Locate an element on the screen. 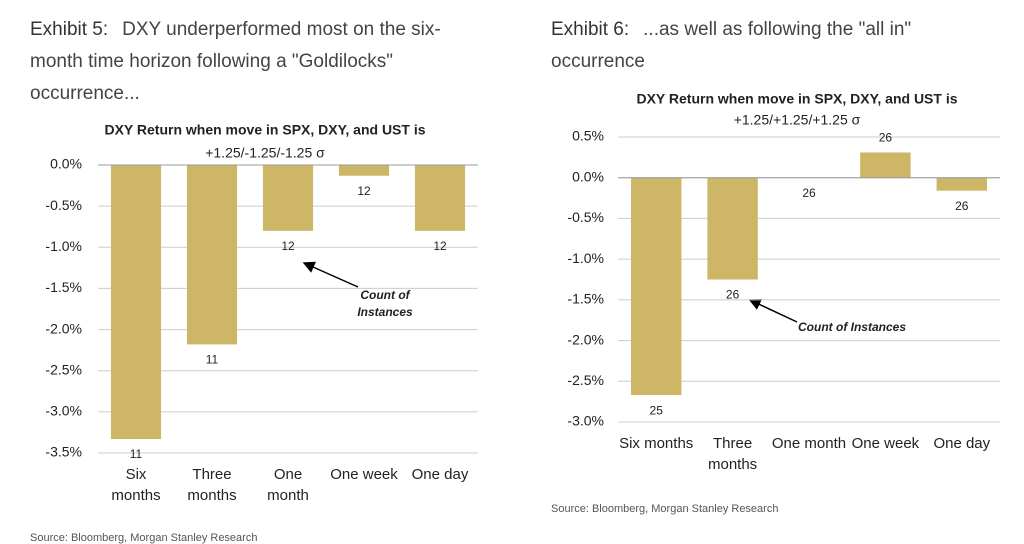 Image resolution: width=1024 pixels, height=544 pixels. x-tick-label-line: month is located at coordinates (288, 495).